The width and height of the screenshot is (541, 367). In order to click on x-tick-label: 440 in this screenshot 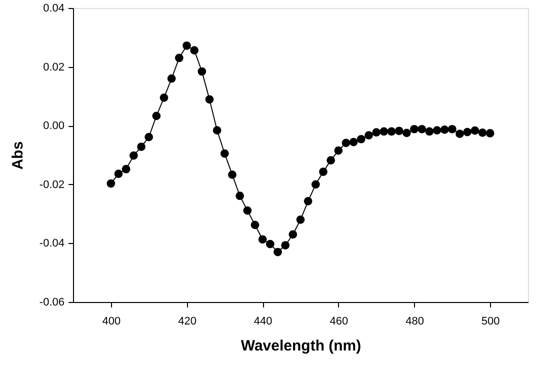, I will do `click(263, 322)`.